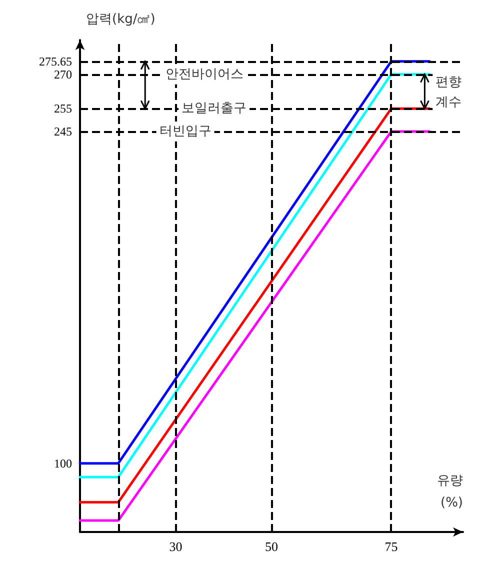  What do you see at coordinates (391, 546) in the screenshot?
I see `x-tick-label: 75` at bounding box center [391, 546].